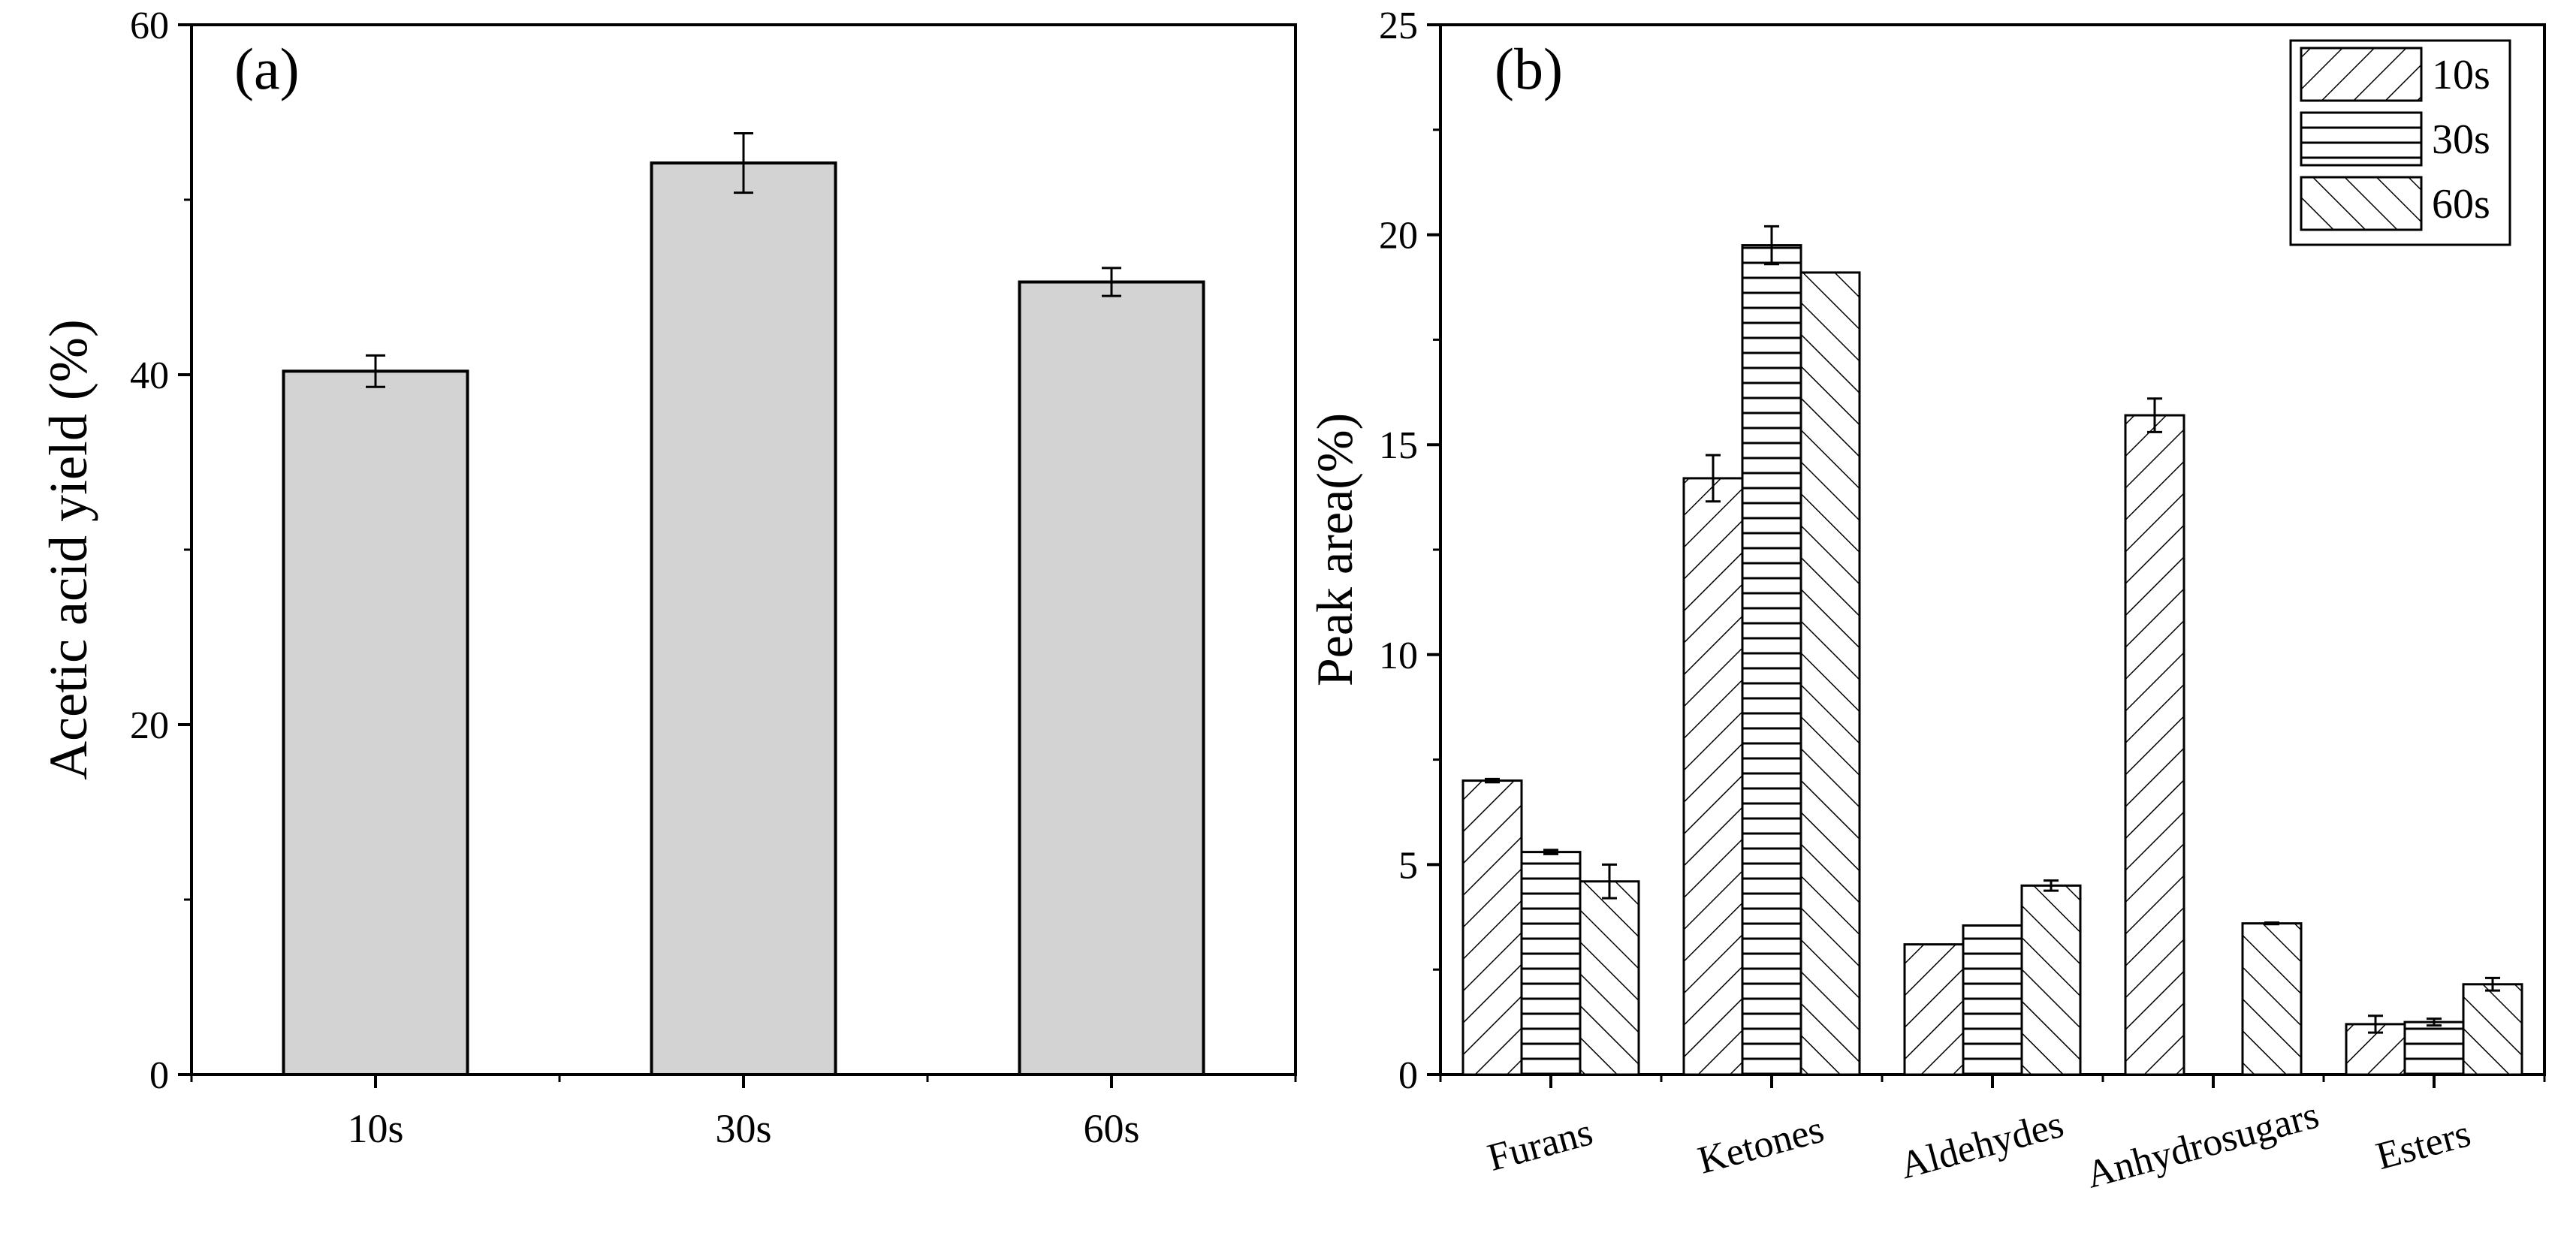 This screenshot has width=2576, height=1236. What do you see at coordinates (1993, 1000) in the screenshot?
I see `bar-aldehydes-30s` at bounding box center [1993, 1000].